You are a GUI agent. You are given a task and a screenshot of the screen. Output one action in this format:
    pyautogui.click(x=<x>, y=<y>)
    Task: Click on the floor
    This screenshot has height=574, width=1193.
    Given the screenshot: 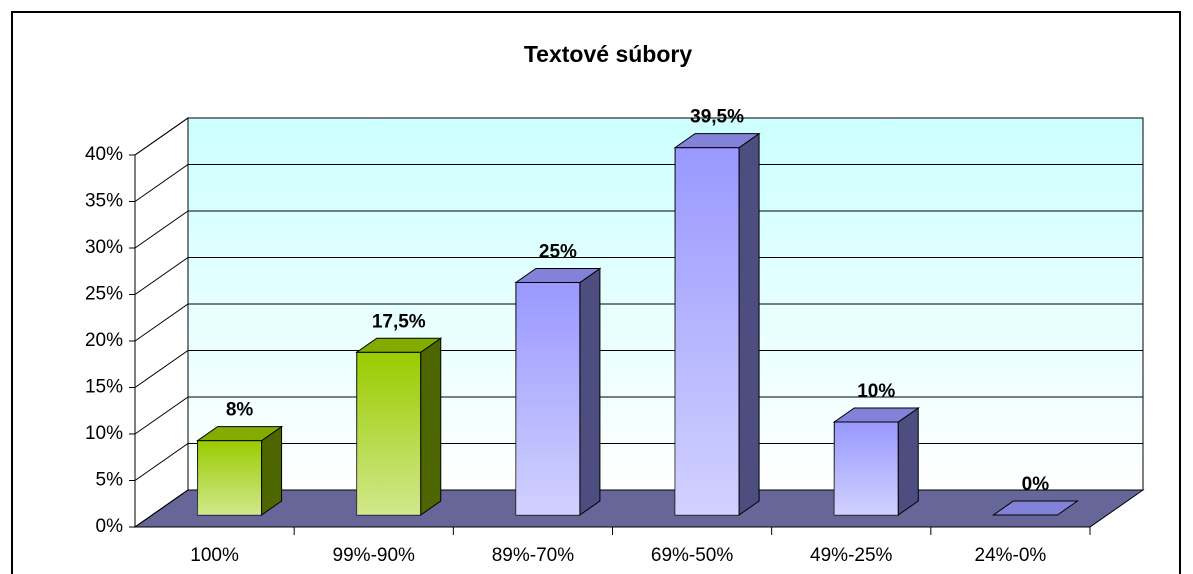 What is the action you would take?
    pyautogui.click(x=639, y=508)
    